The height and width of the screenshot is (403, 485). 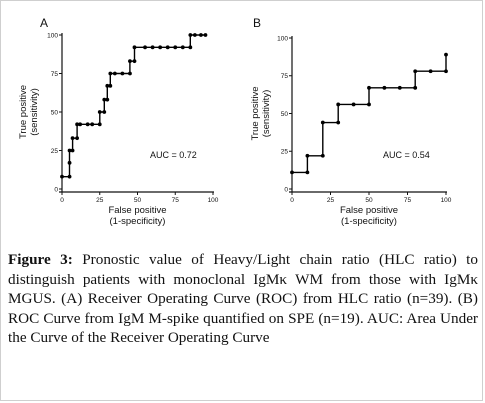 I want to click on panel-letter-a: A, so click(x=44, y=23).